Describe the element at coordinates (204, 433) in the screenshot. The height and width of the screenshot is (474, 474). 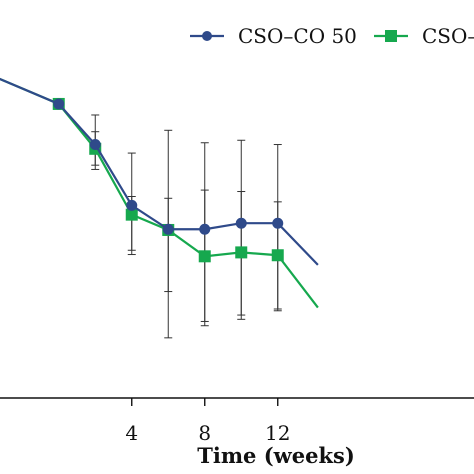
I see `x-tick-label: 8` at that location.